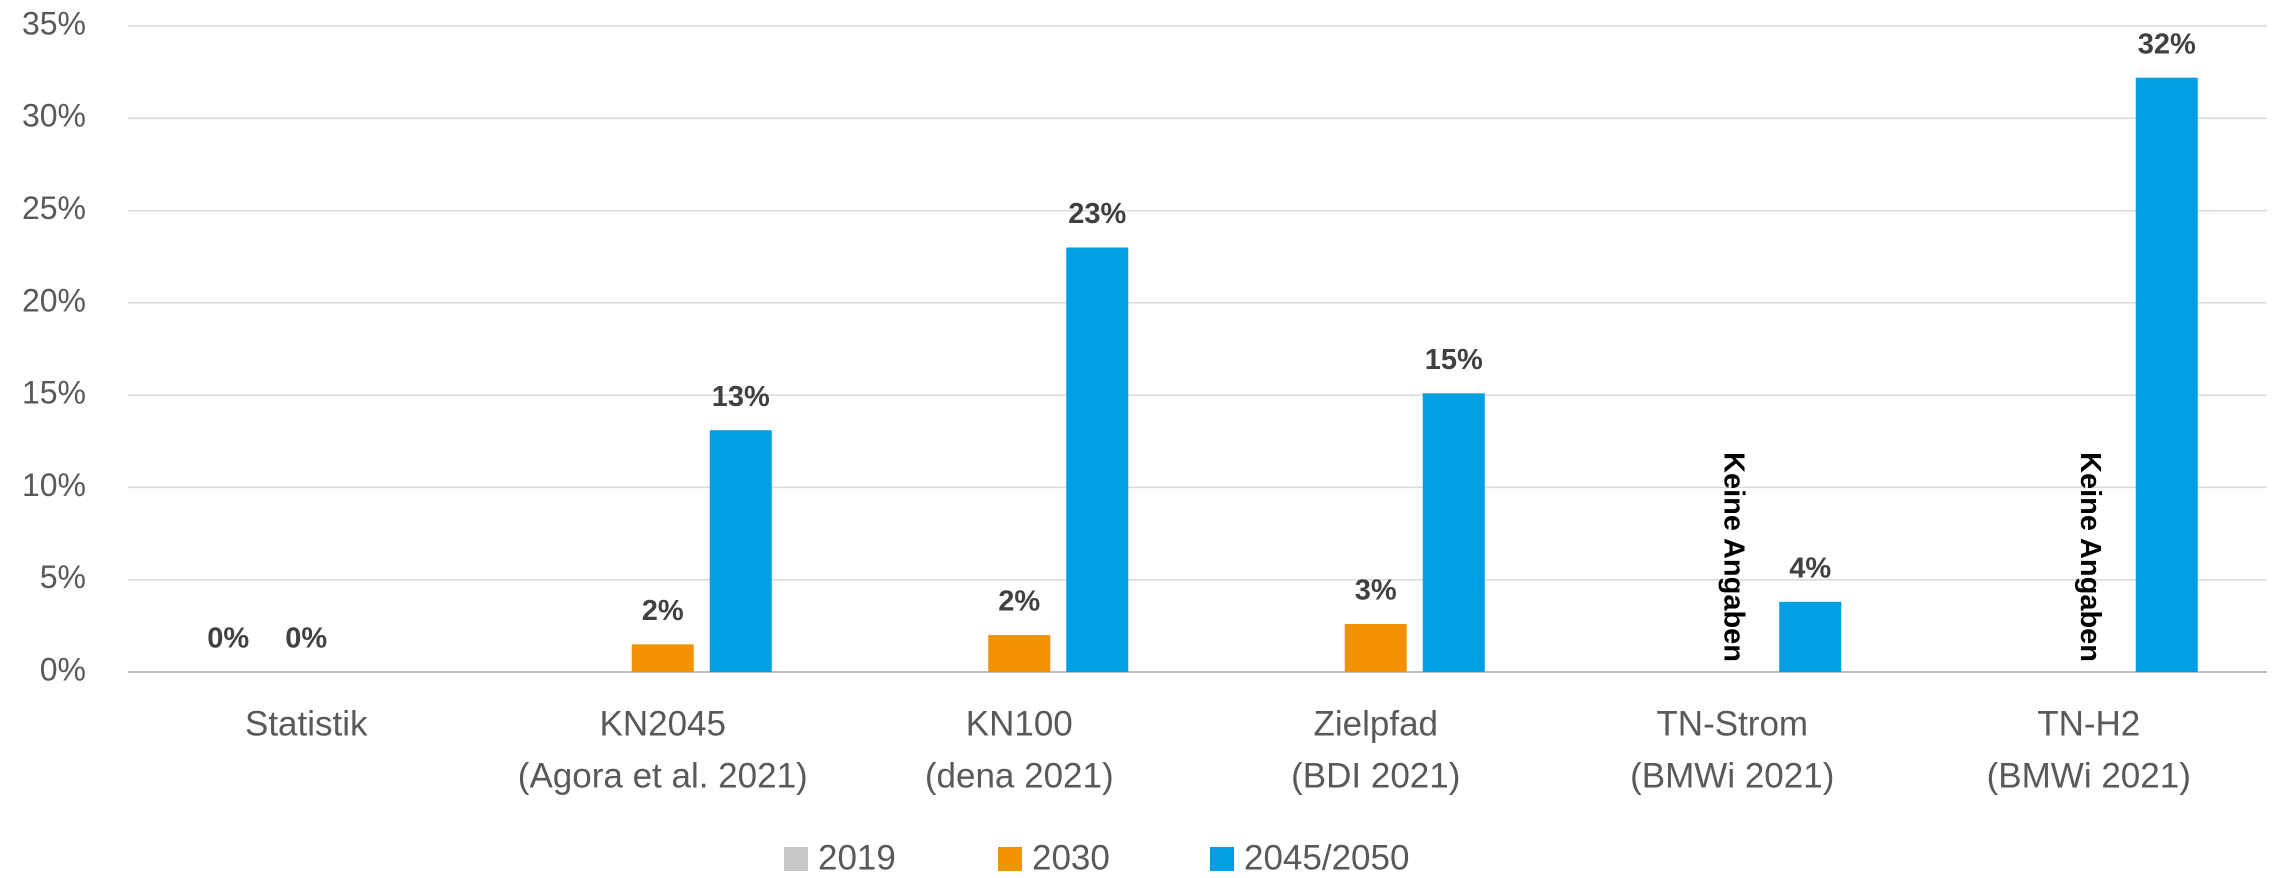 The height and width of the screenshot is (878, 2272). I want to click on y-tick-label: 10%, so click(54, 485).